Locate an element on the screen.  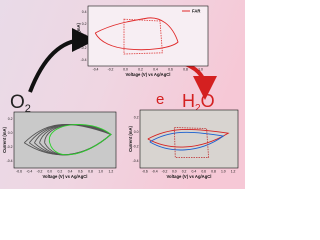
electron: e is located at coordinates (160, 99).